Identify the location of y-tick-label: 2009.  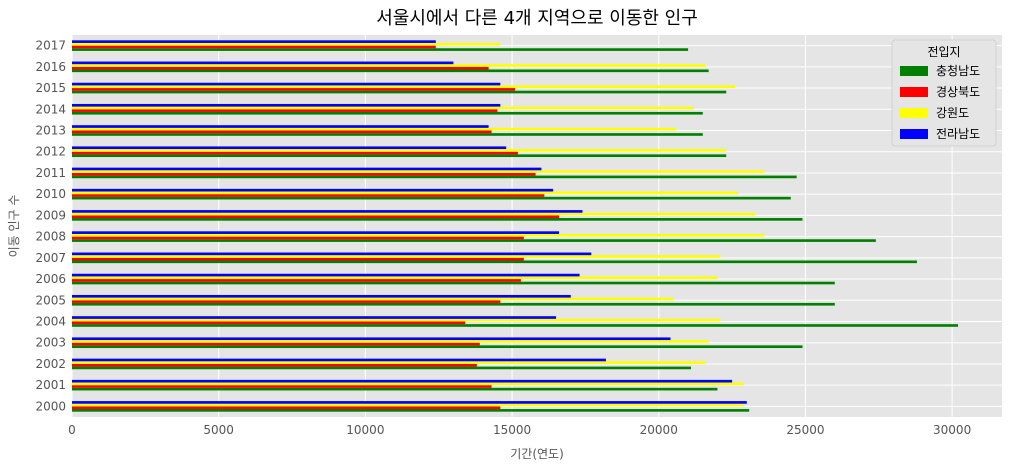
(50, 215).